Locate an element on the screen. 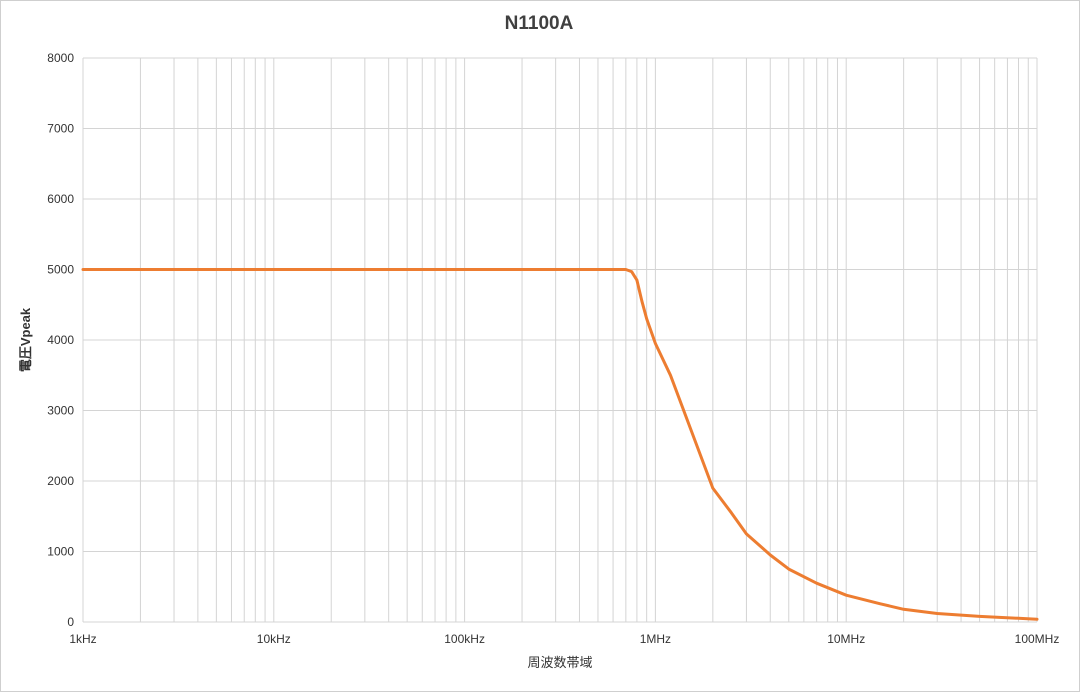 This screenshot has width=1080, height=692. y-tick-label: 6000 is located at coordinates (60, 199).